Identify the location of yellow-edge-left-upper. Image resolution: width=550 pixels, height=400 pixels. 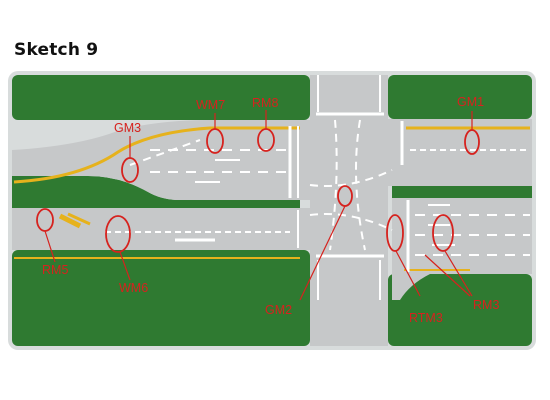
(156, 155).